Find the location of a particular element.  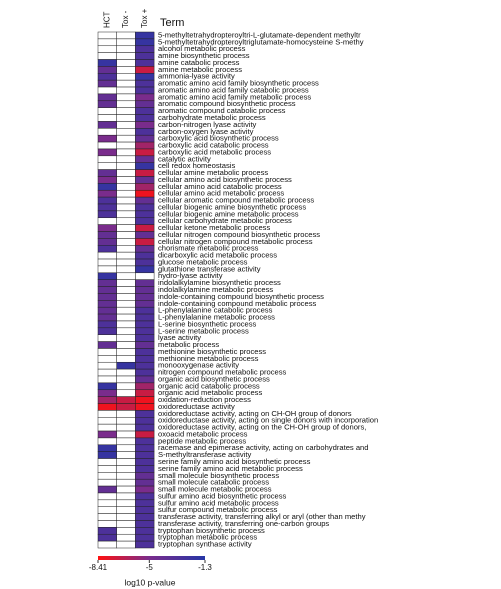

term-label: tryptophan metabolic process is located at coordinates (207, 537).